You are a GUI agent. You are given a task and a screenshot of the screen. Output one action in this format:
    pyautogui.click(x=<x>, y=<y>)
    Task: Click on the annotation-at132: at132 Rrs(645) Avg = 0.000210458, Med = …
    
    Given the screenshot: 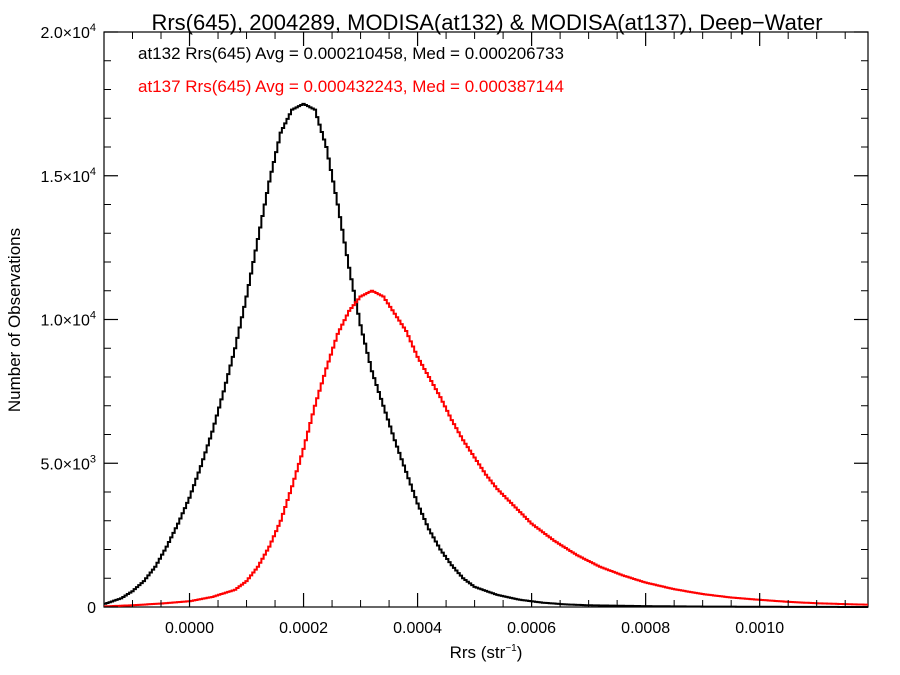 What is the action you would take?
    pyautogui.click(x=351, y=53)
    